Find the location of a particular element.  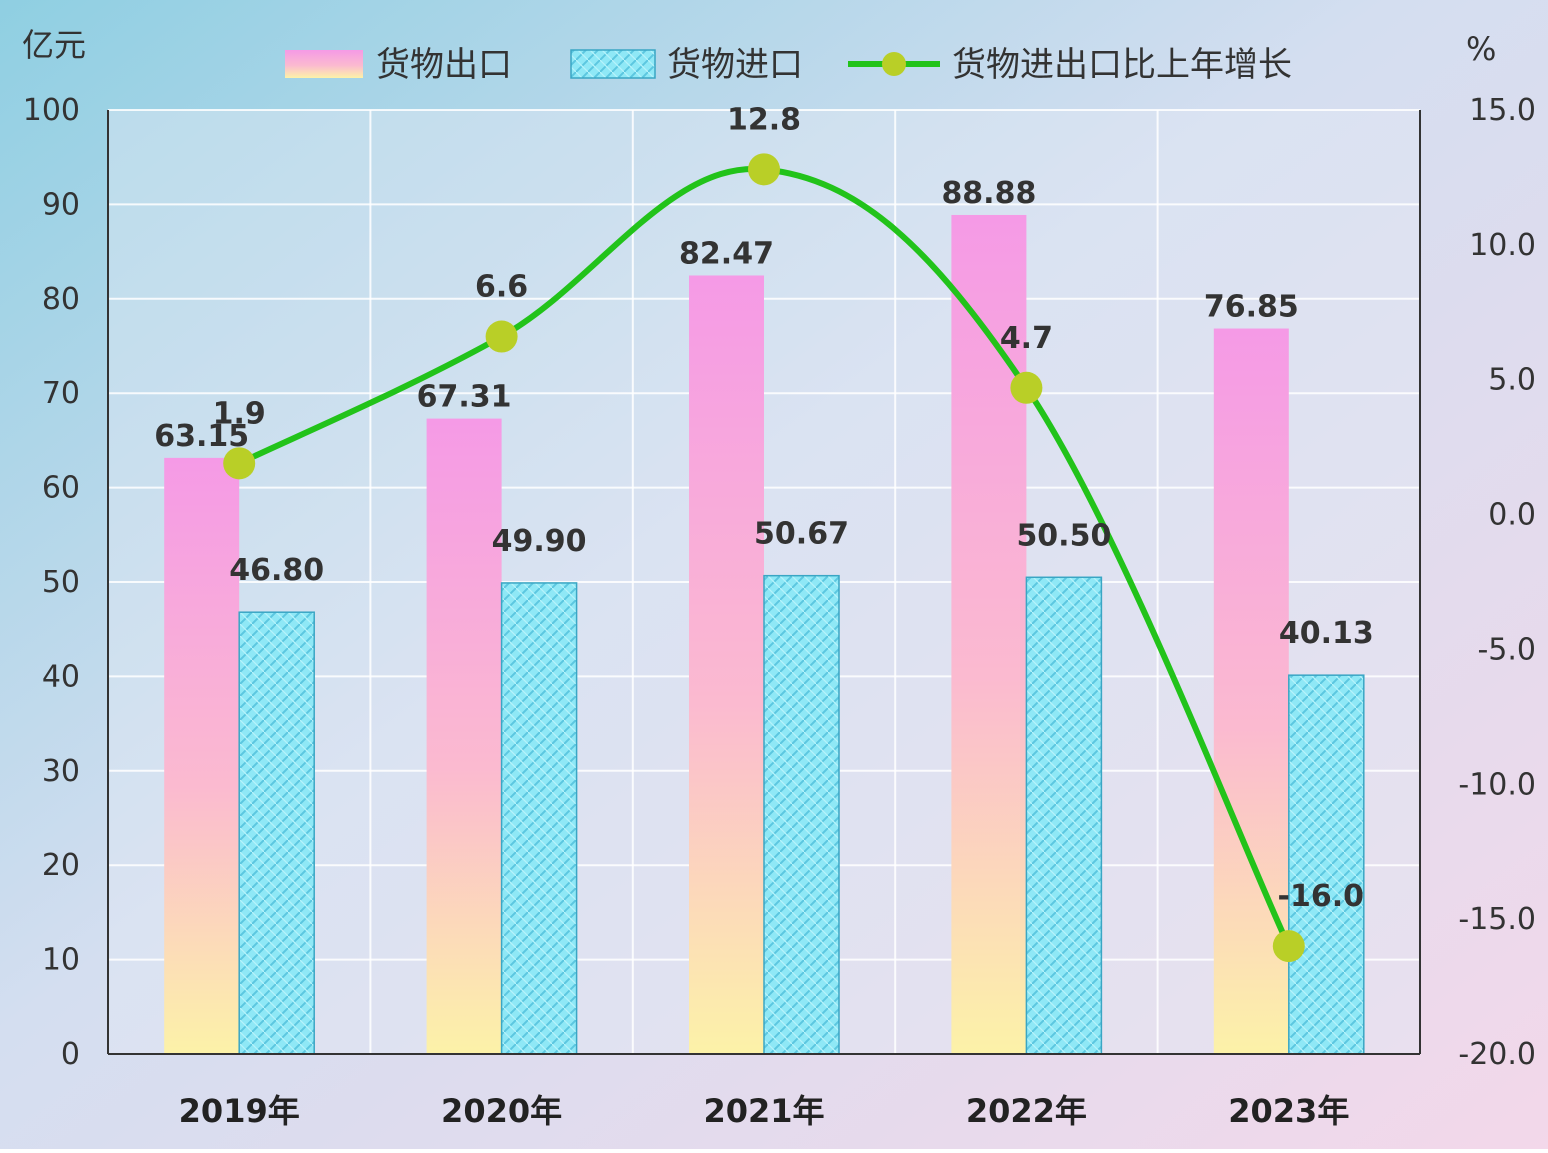

category-label: 2022年 is located at coordinates (1026, 1111).